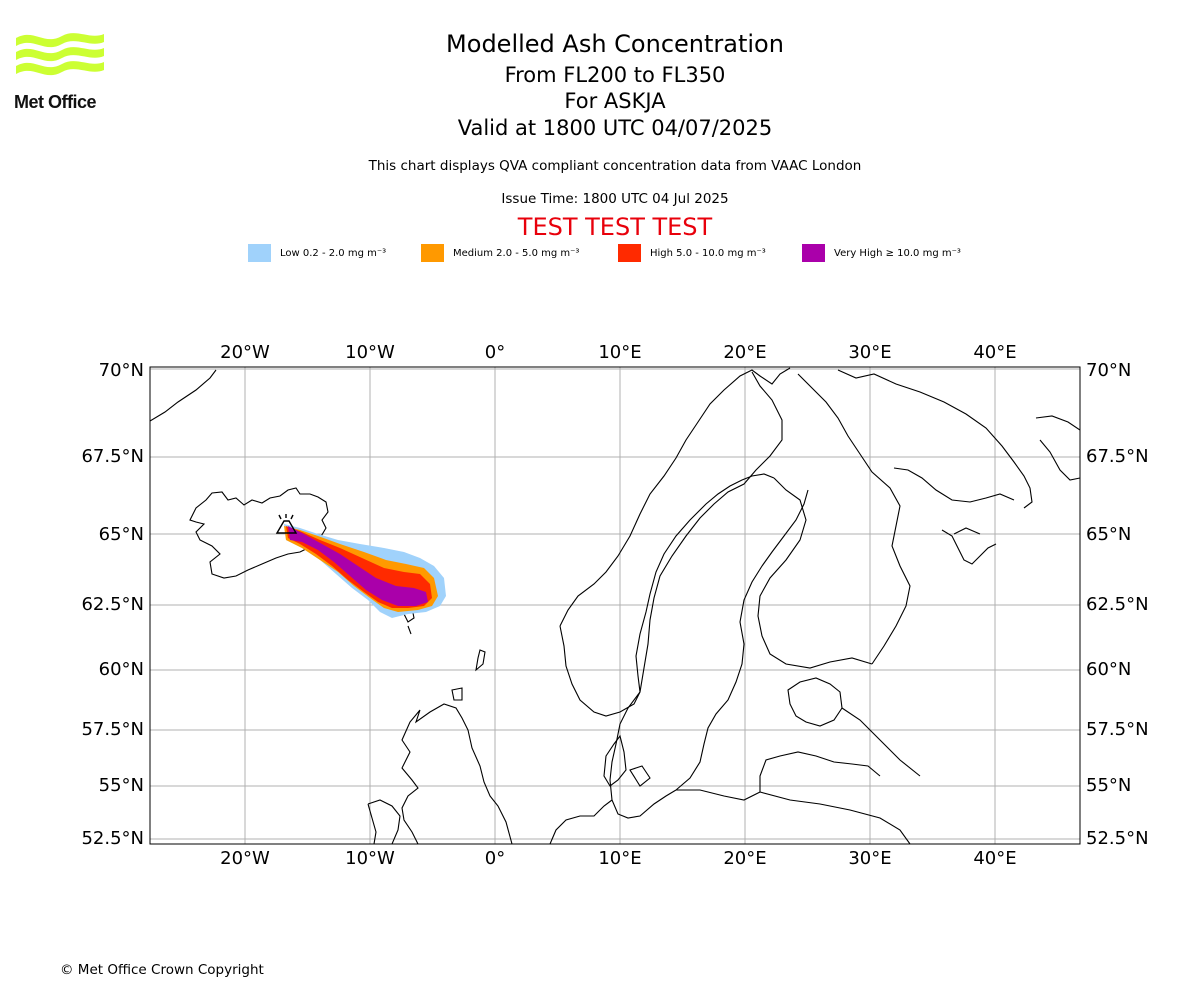 The image size is (1200, 1000). I want to click on lon-ticks-bottom: 20°W 10°W 0° 10°E 20°E 30°E 40°E, so click(618, 858).